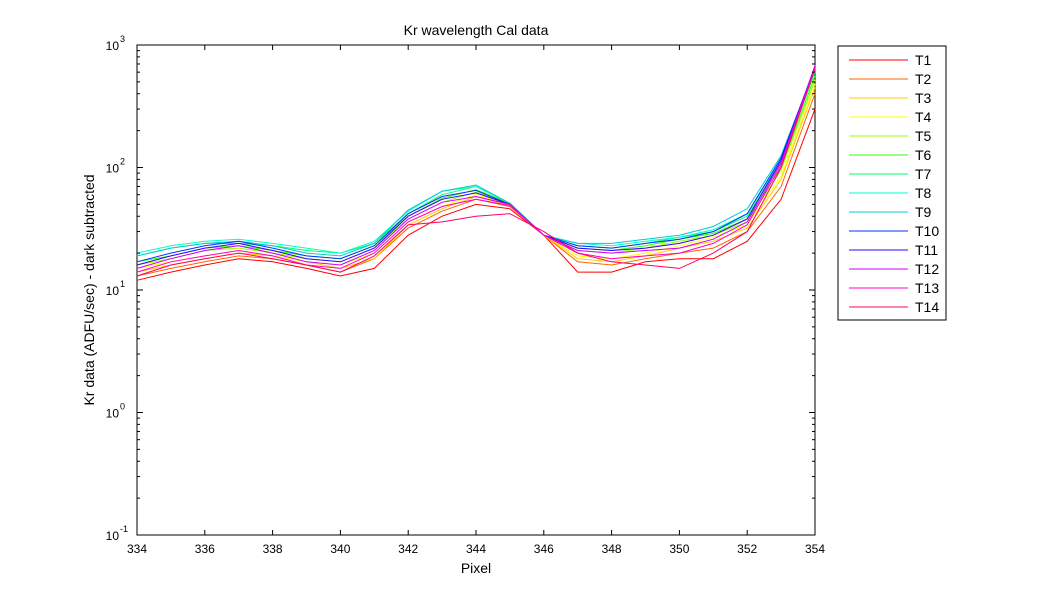 This screenshot has height=600, width=1050. What do you see at coordinates (612, 549) in the screenshot?
I see `x-tick-label: 348` at bounding box center [612, 549].